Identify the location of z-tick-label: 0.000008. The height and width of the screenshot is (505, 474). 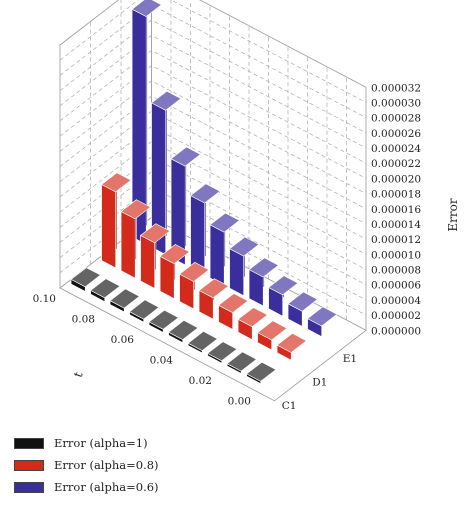
(396, 271).